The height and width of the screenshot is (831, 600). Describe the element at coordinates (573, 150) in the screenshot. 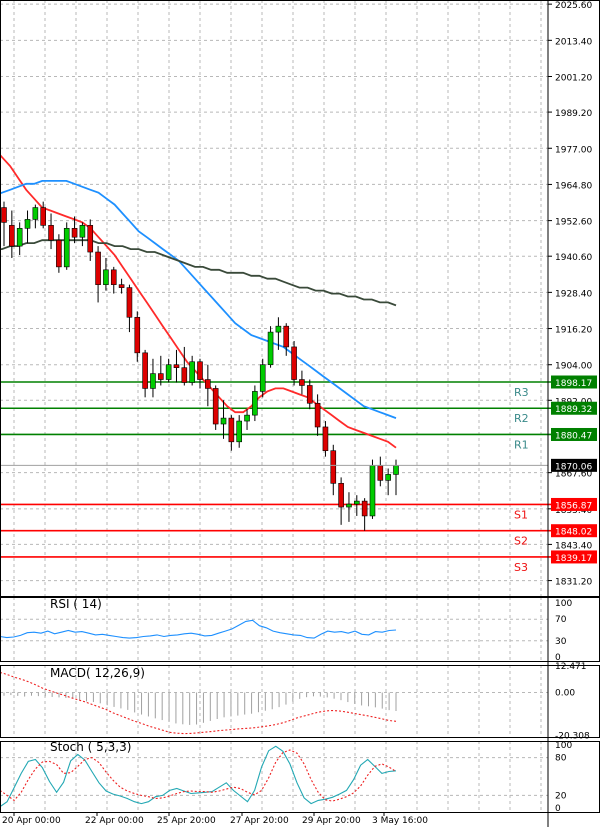

I see `price-tick-label: 1977.00` at that location.